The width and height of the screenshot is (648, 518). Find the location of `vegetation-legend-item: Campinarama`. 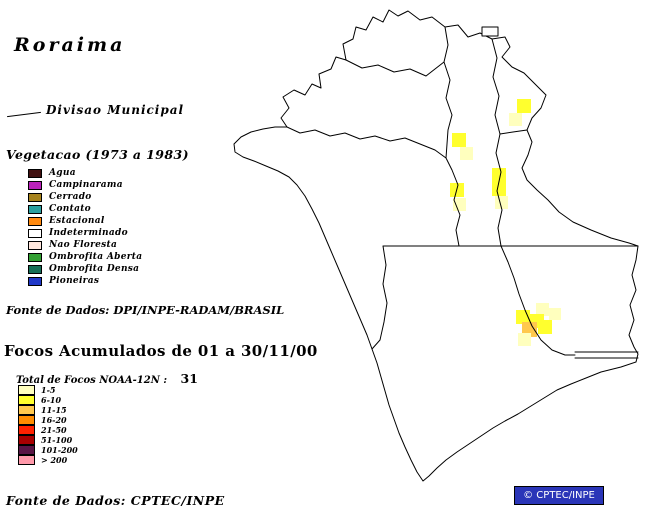

vegetation-legend-item: Campinarama is located at coordinates (85, 185).